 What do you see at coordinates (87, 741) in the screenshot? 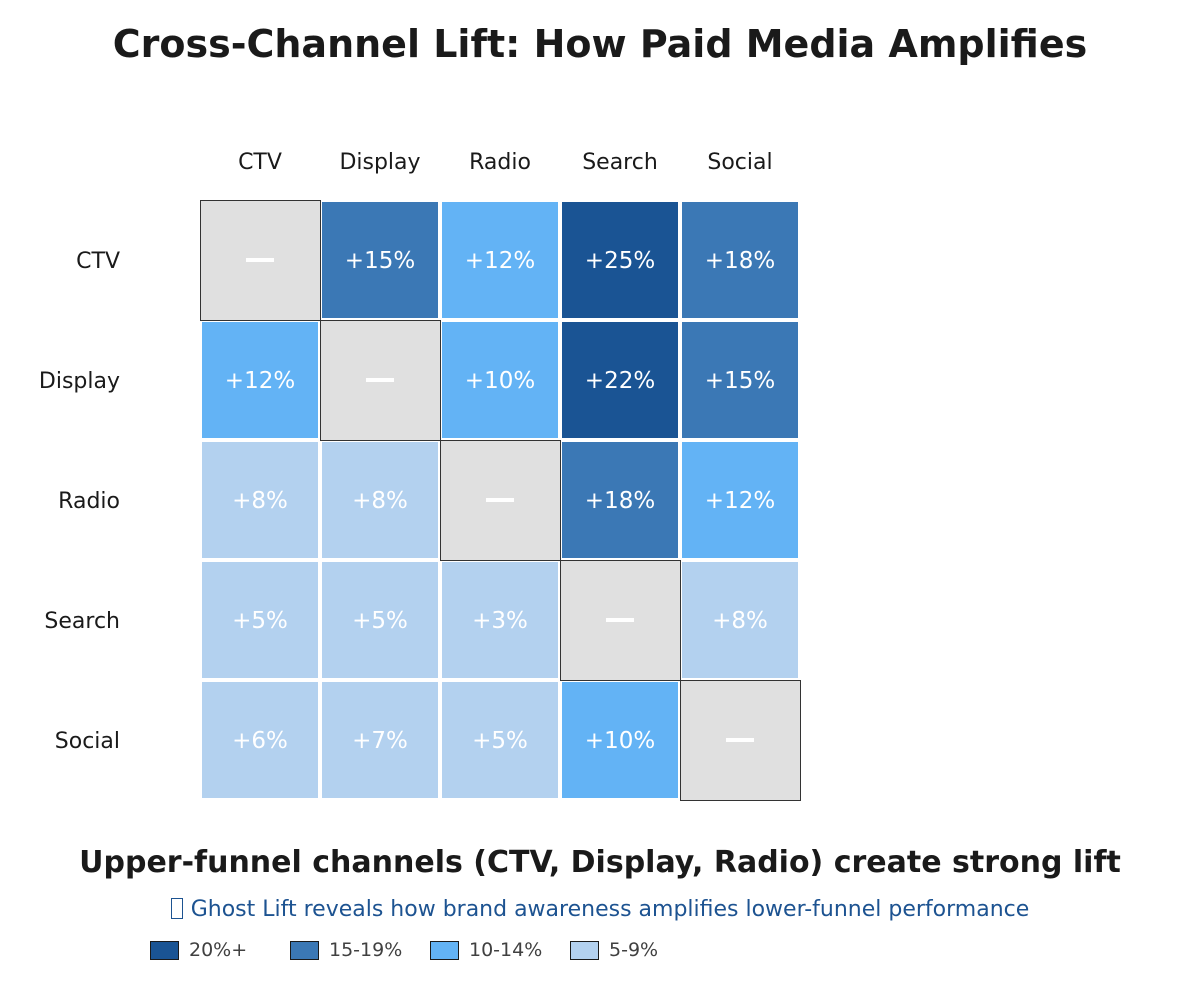
I see `row-label: Social` at bounding box center [87, 741].